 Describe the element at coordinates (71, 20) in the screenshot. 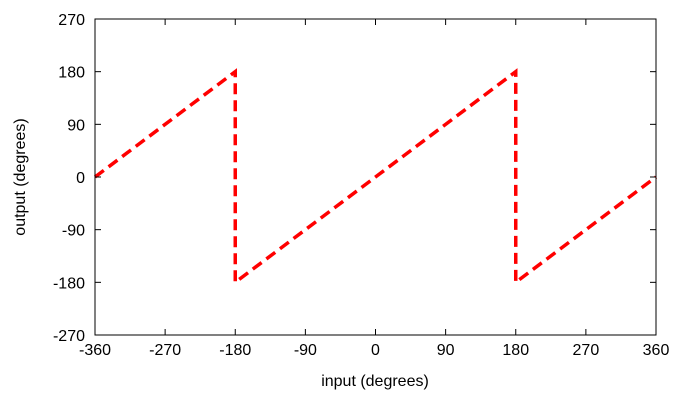

I see `y-tick-label: 270` at that location.